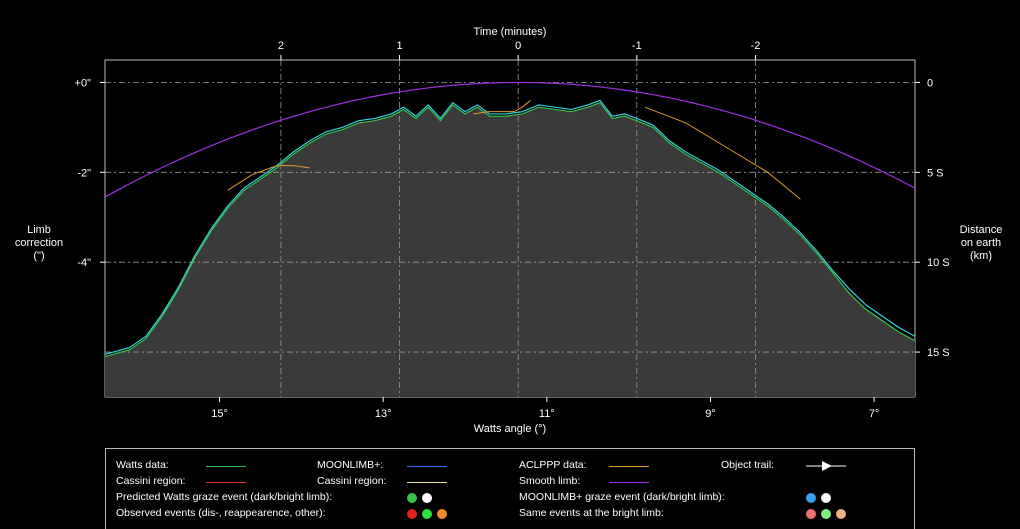  Describe the element at coordinates (553, 465) in the screenshot. I see `legend-aclppp-label: ACLPPP data:` at that location.